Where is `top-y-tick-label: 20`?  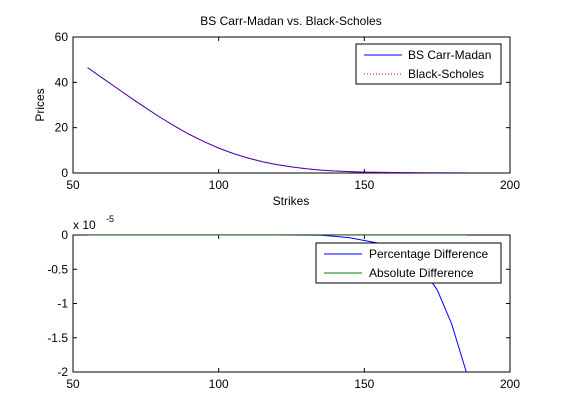 top-y-tick-label: 20 is located at coordinates (62, 128).